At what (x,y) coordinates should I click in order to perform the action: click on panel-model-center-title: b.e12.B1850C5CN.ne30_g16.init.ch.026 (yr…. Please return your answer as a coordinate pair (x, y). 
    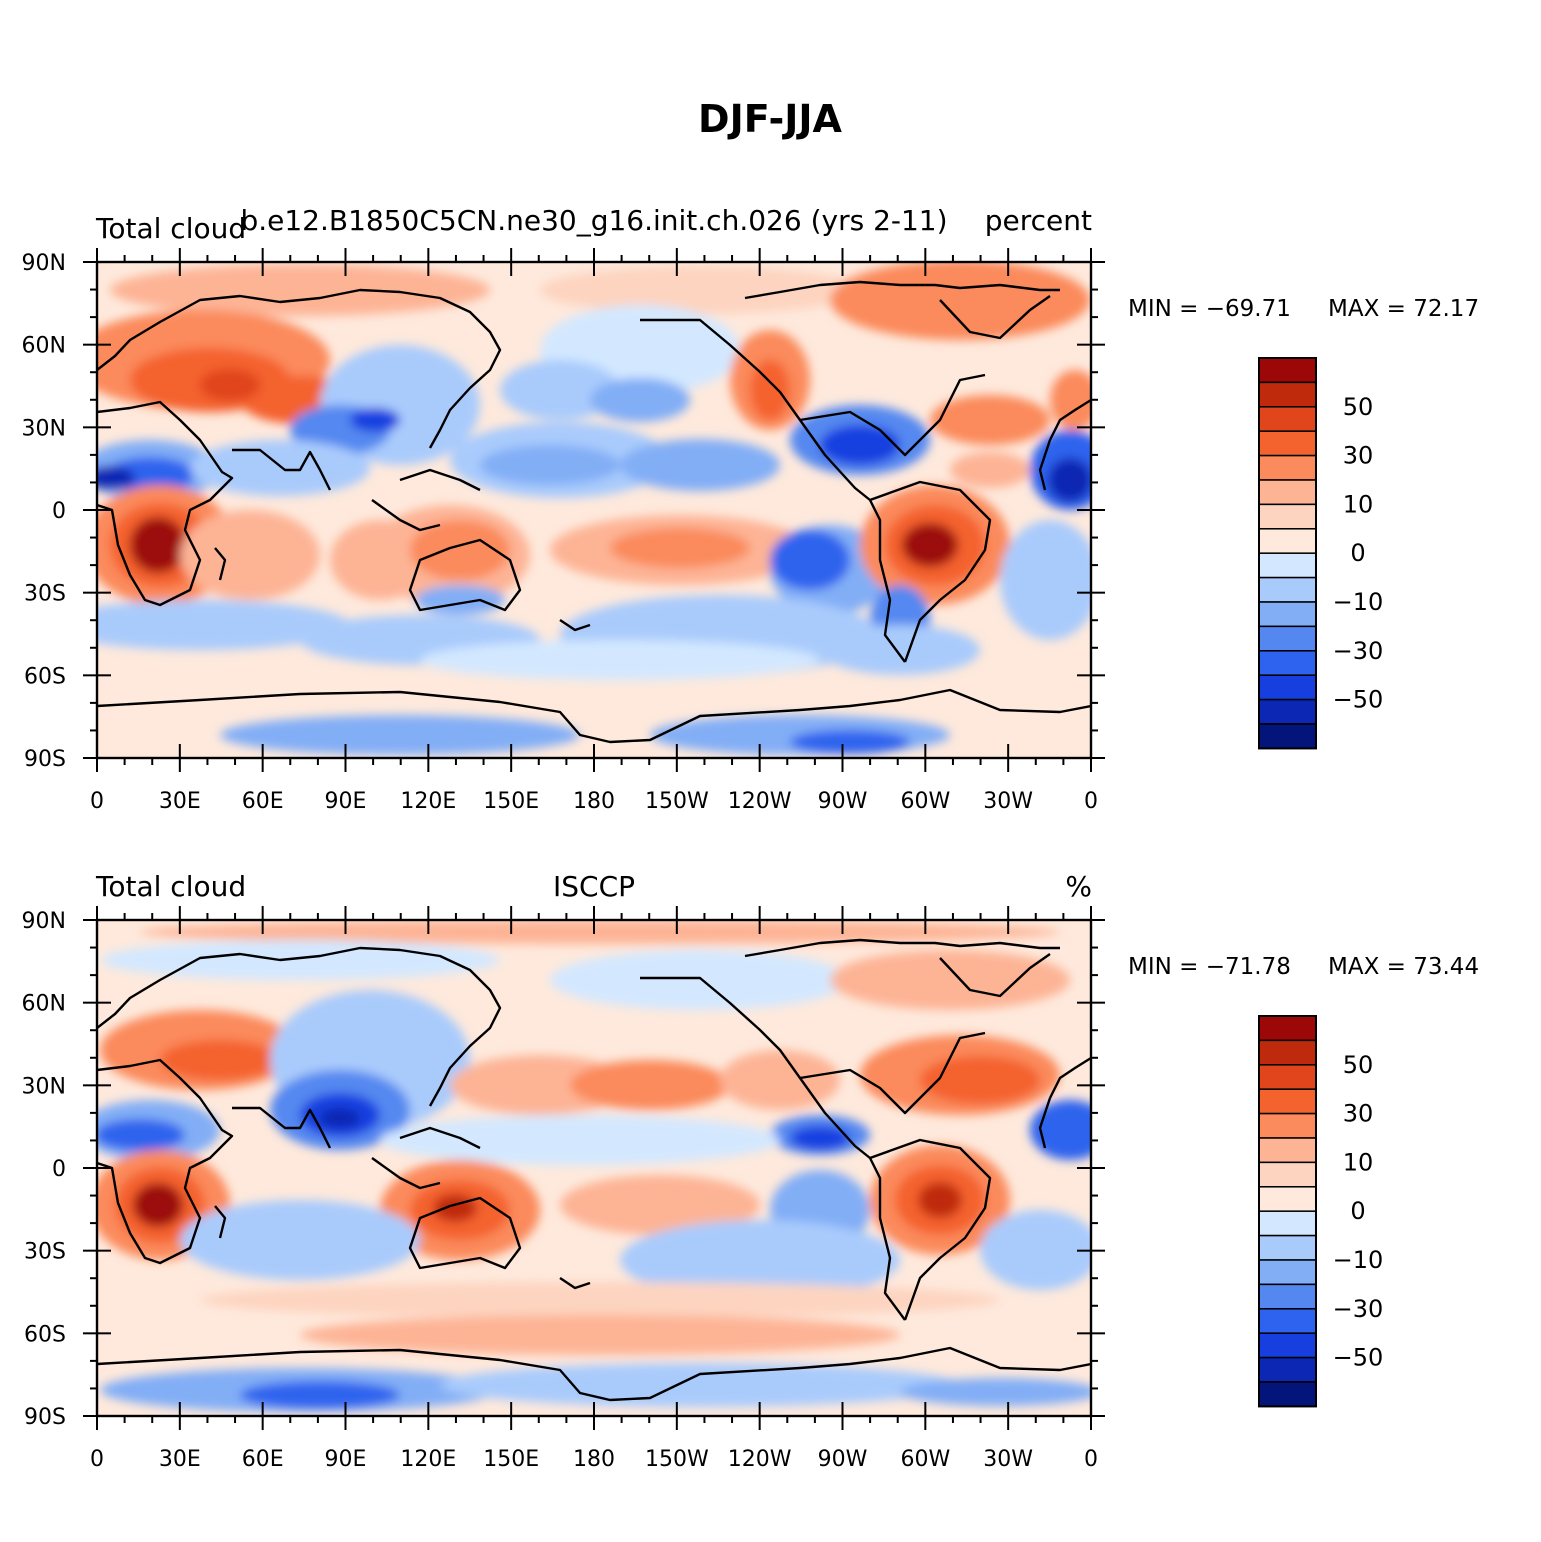
    Looking at the image, I should click on (593, 220).